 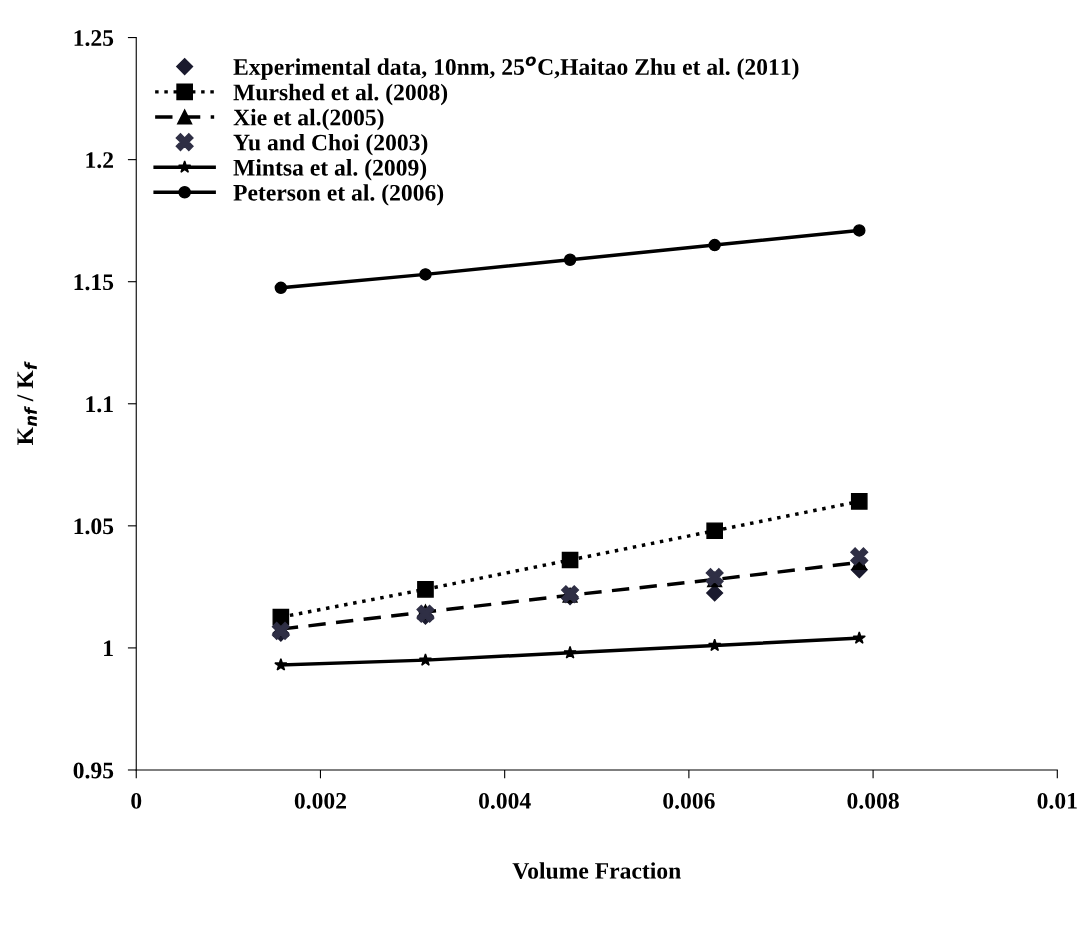 I want to click on y-tick-label: 1.1, so click(x=99, y=404).